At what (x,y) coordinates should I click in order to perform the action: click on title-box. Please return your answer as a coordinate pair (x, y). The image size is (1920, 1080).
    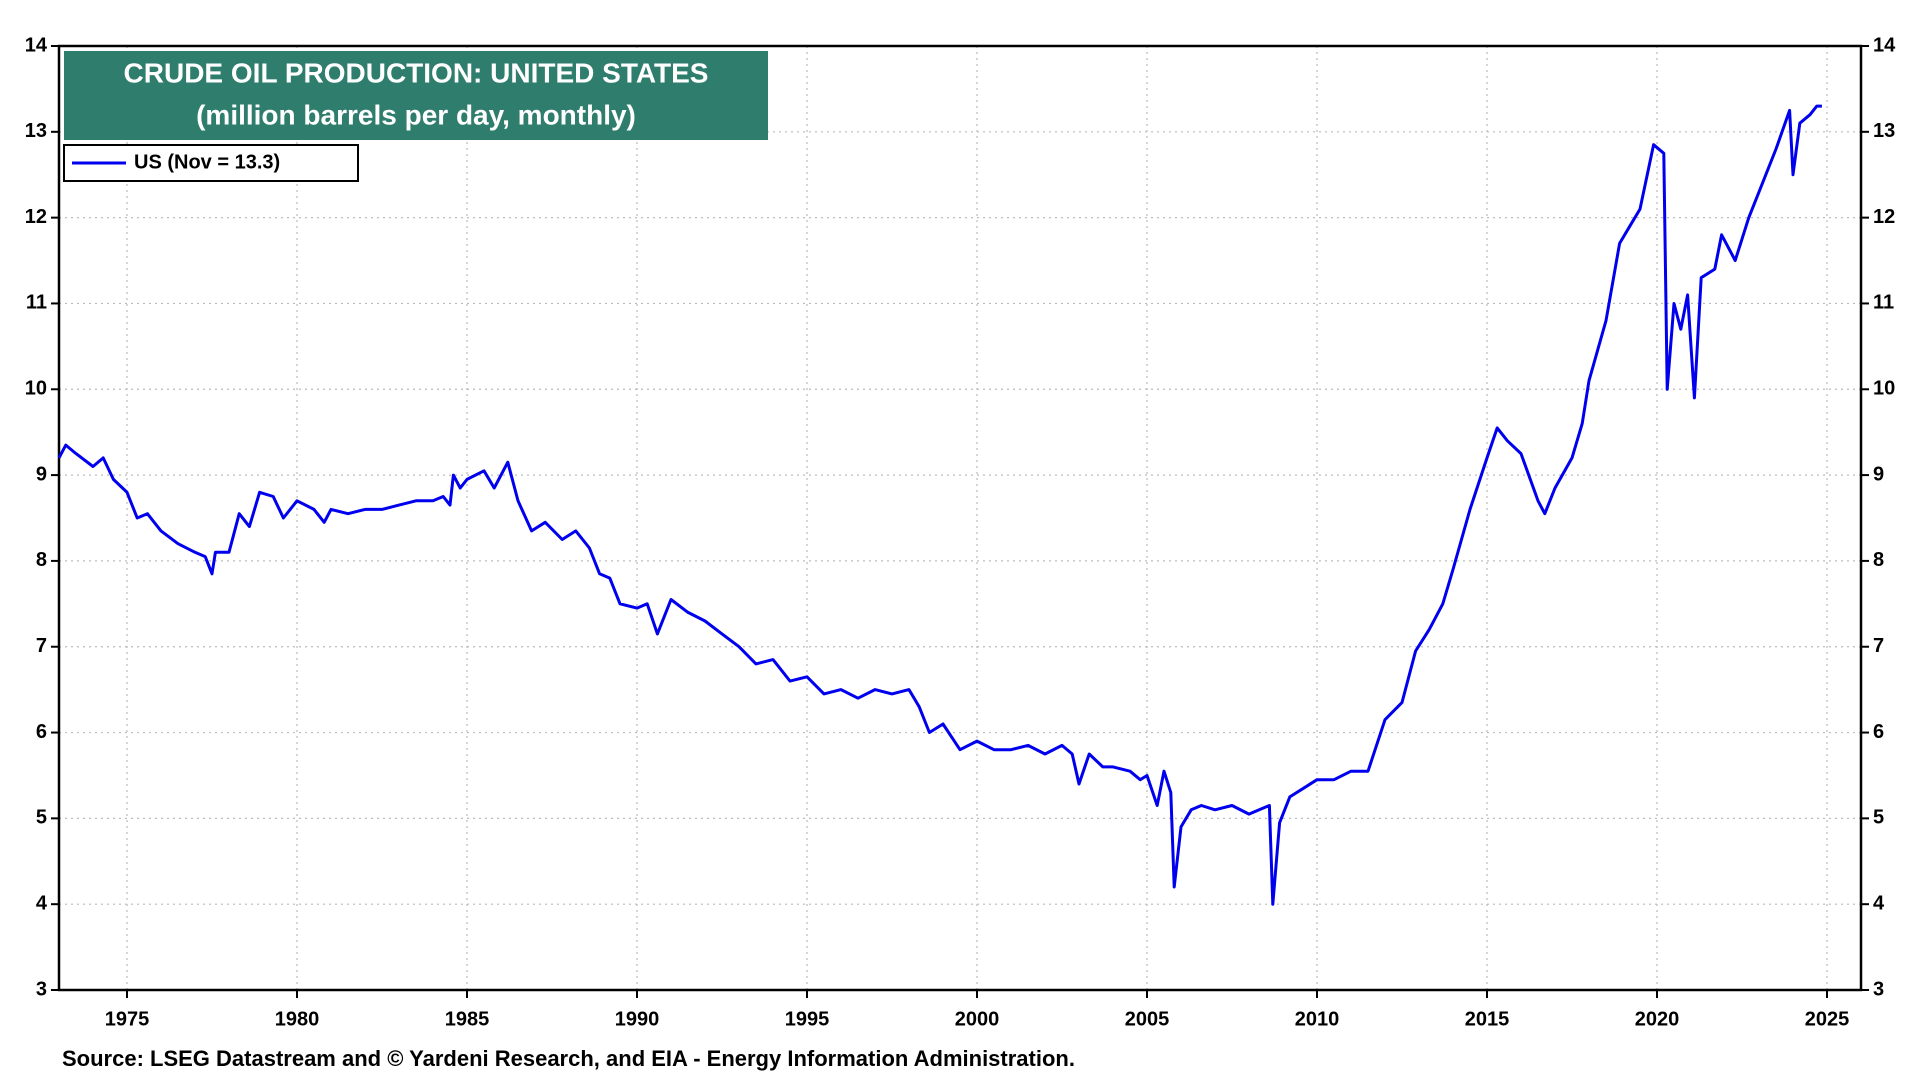
    Looking at the image, I should click on (416, 95).